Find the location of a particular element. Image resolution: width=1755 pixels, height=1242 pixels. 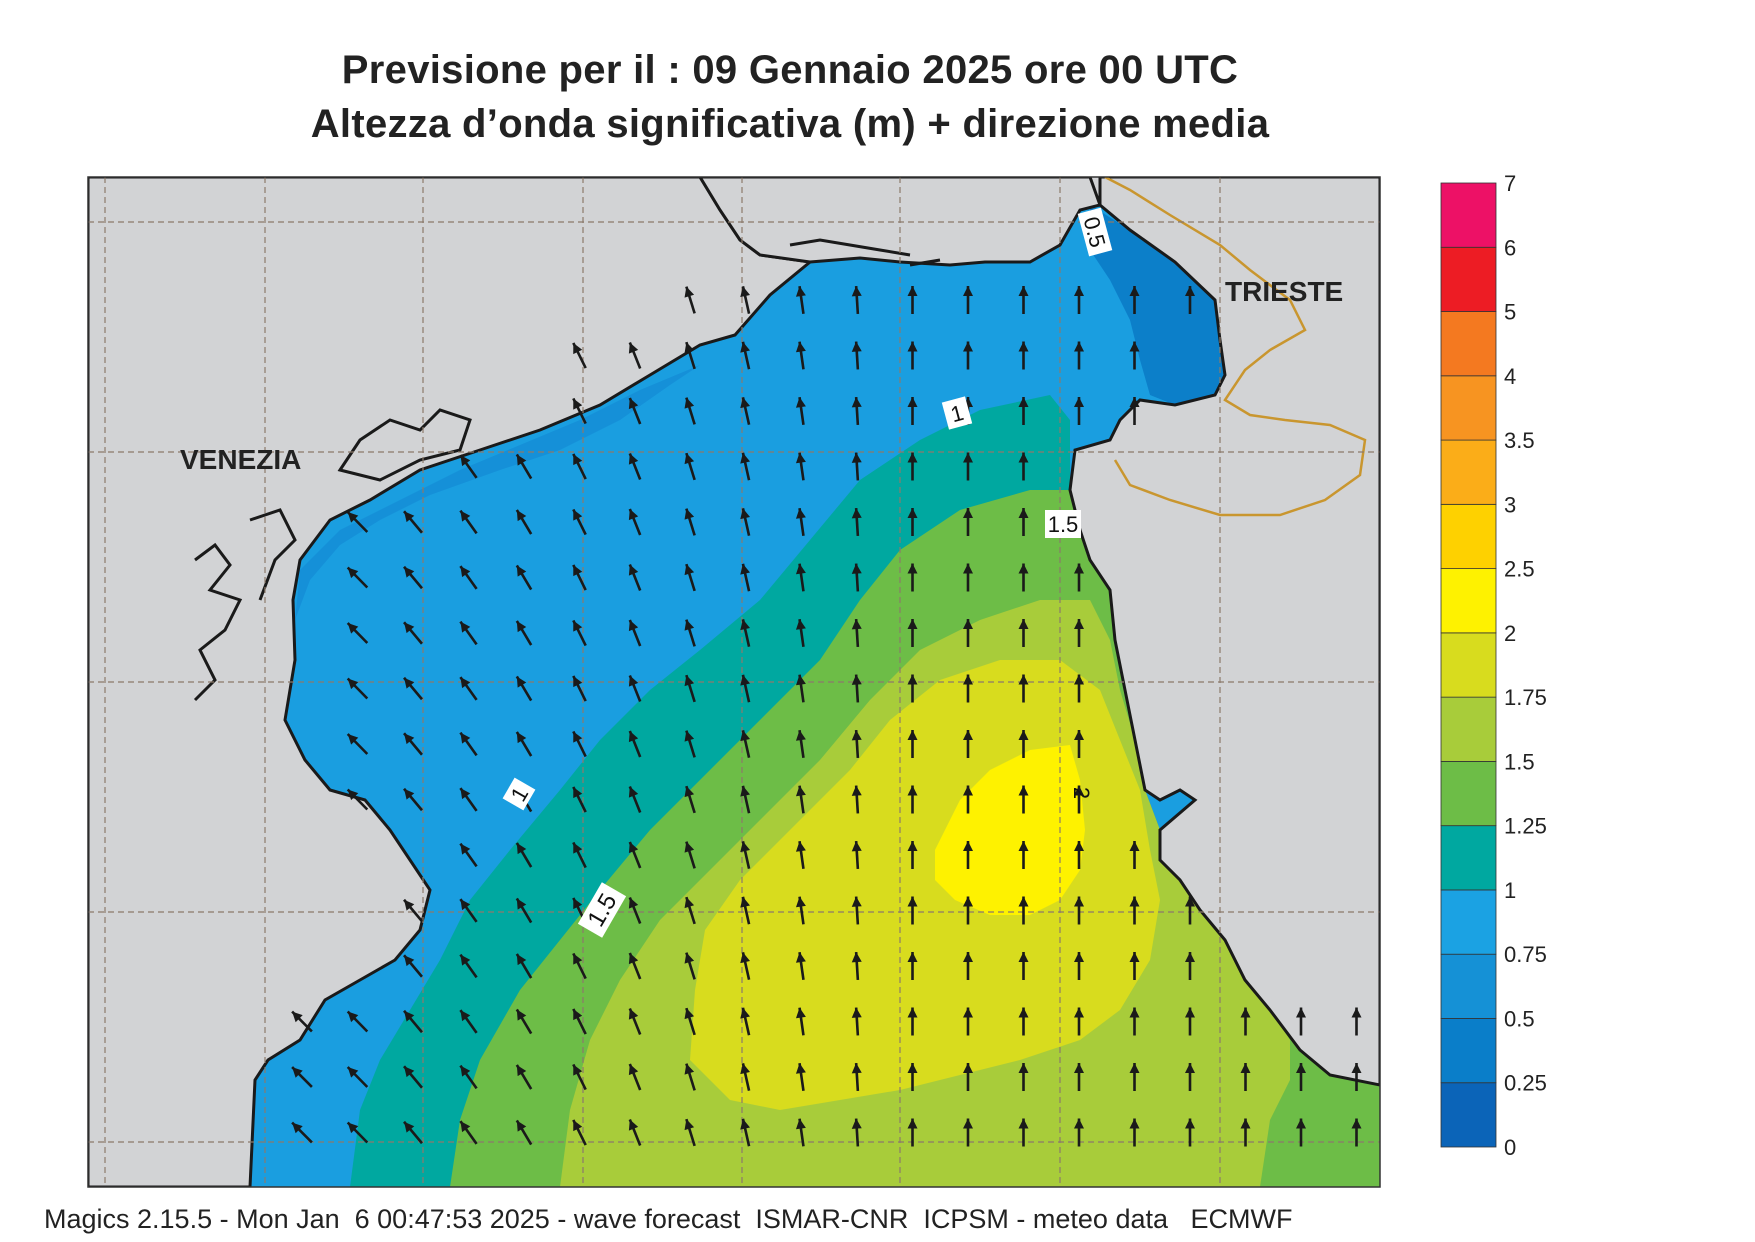

contour-label-1-top: 1 is located at coordinates (957, 413).